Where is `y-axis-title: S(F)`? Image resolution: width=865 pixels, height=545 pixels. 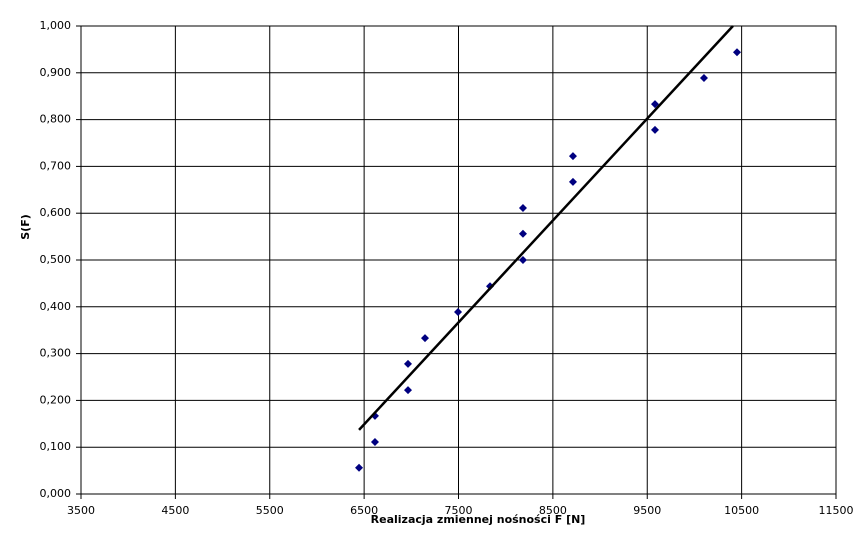
y-axis-title: S(F) is located at coordinates (25, 227).